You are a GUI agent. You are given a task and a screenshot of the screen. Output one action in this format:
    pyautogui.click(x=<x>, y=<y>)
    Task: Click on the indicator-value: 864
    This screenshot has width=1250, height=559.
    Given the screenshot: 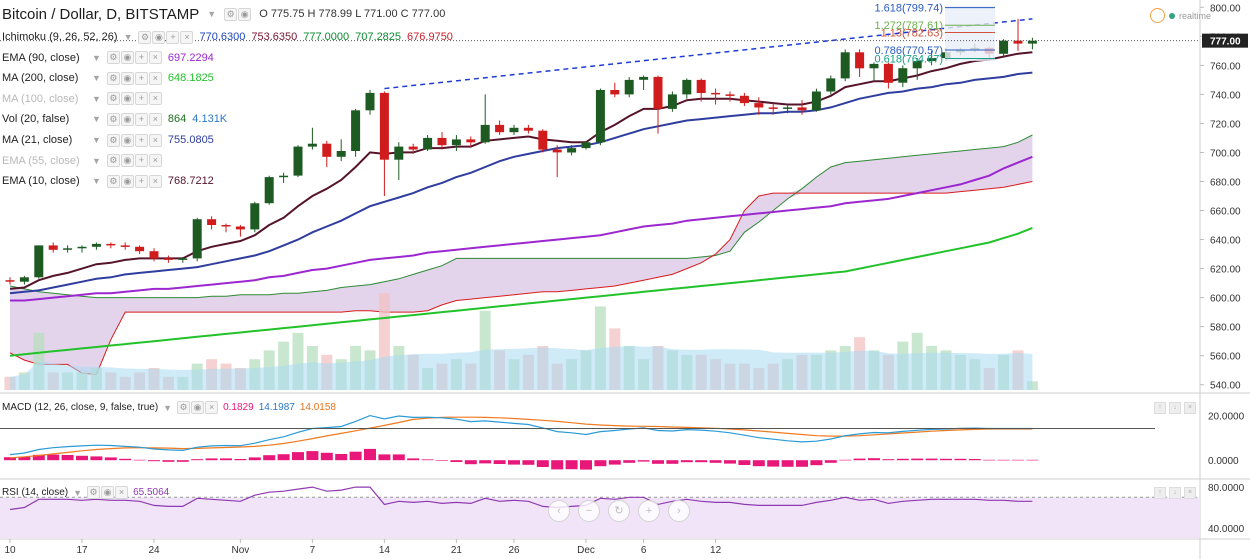 What is the action you would take?
    pyautogui.click(x=177, y=119)
    